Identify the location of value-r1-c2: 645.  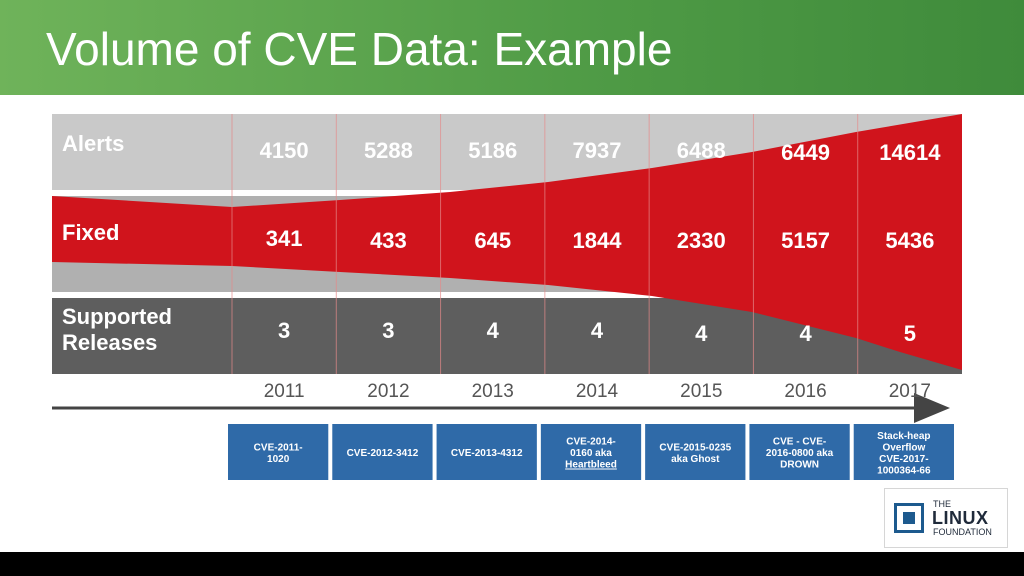
(492, 240).